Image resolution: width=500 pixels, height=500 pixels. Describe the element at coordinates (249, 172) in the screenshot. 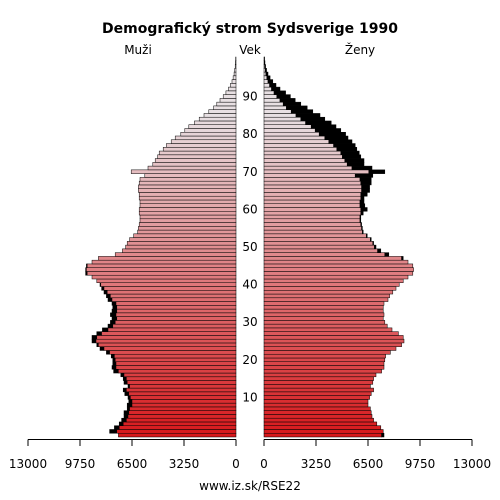

I see `age-tick-label: 70` at that location.